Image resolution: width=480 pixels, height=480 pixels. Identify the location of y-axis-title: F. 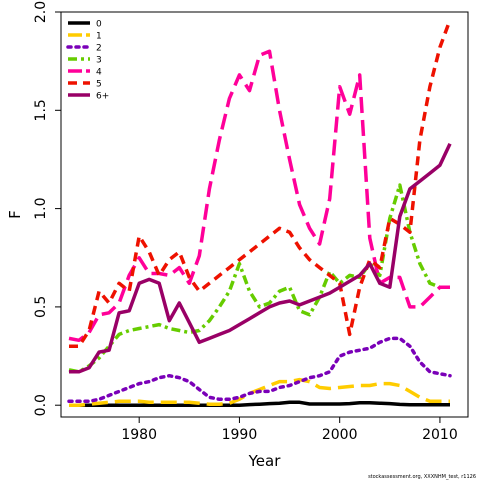
(15, 214).